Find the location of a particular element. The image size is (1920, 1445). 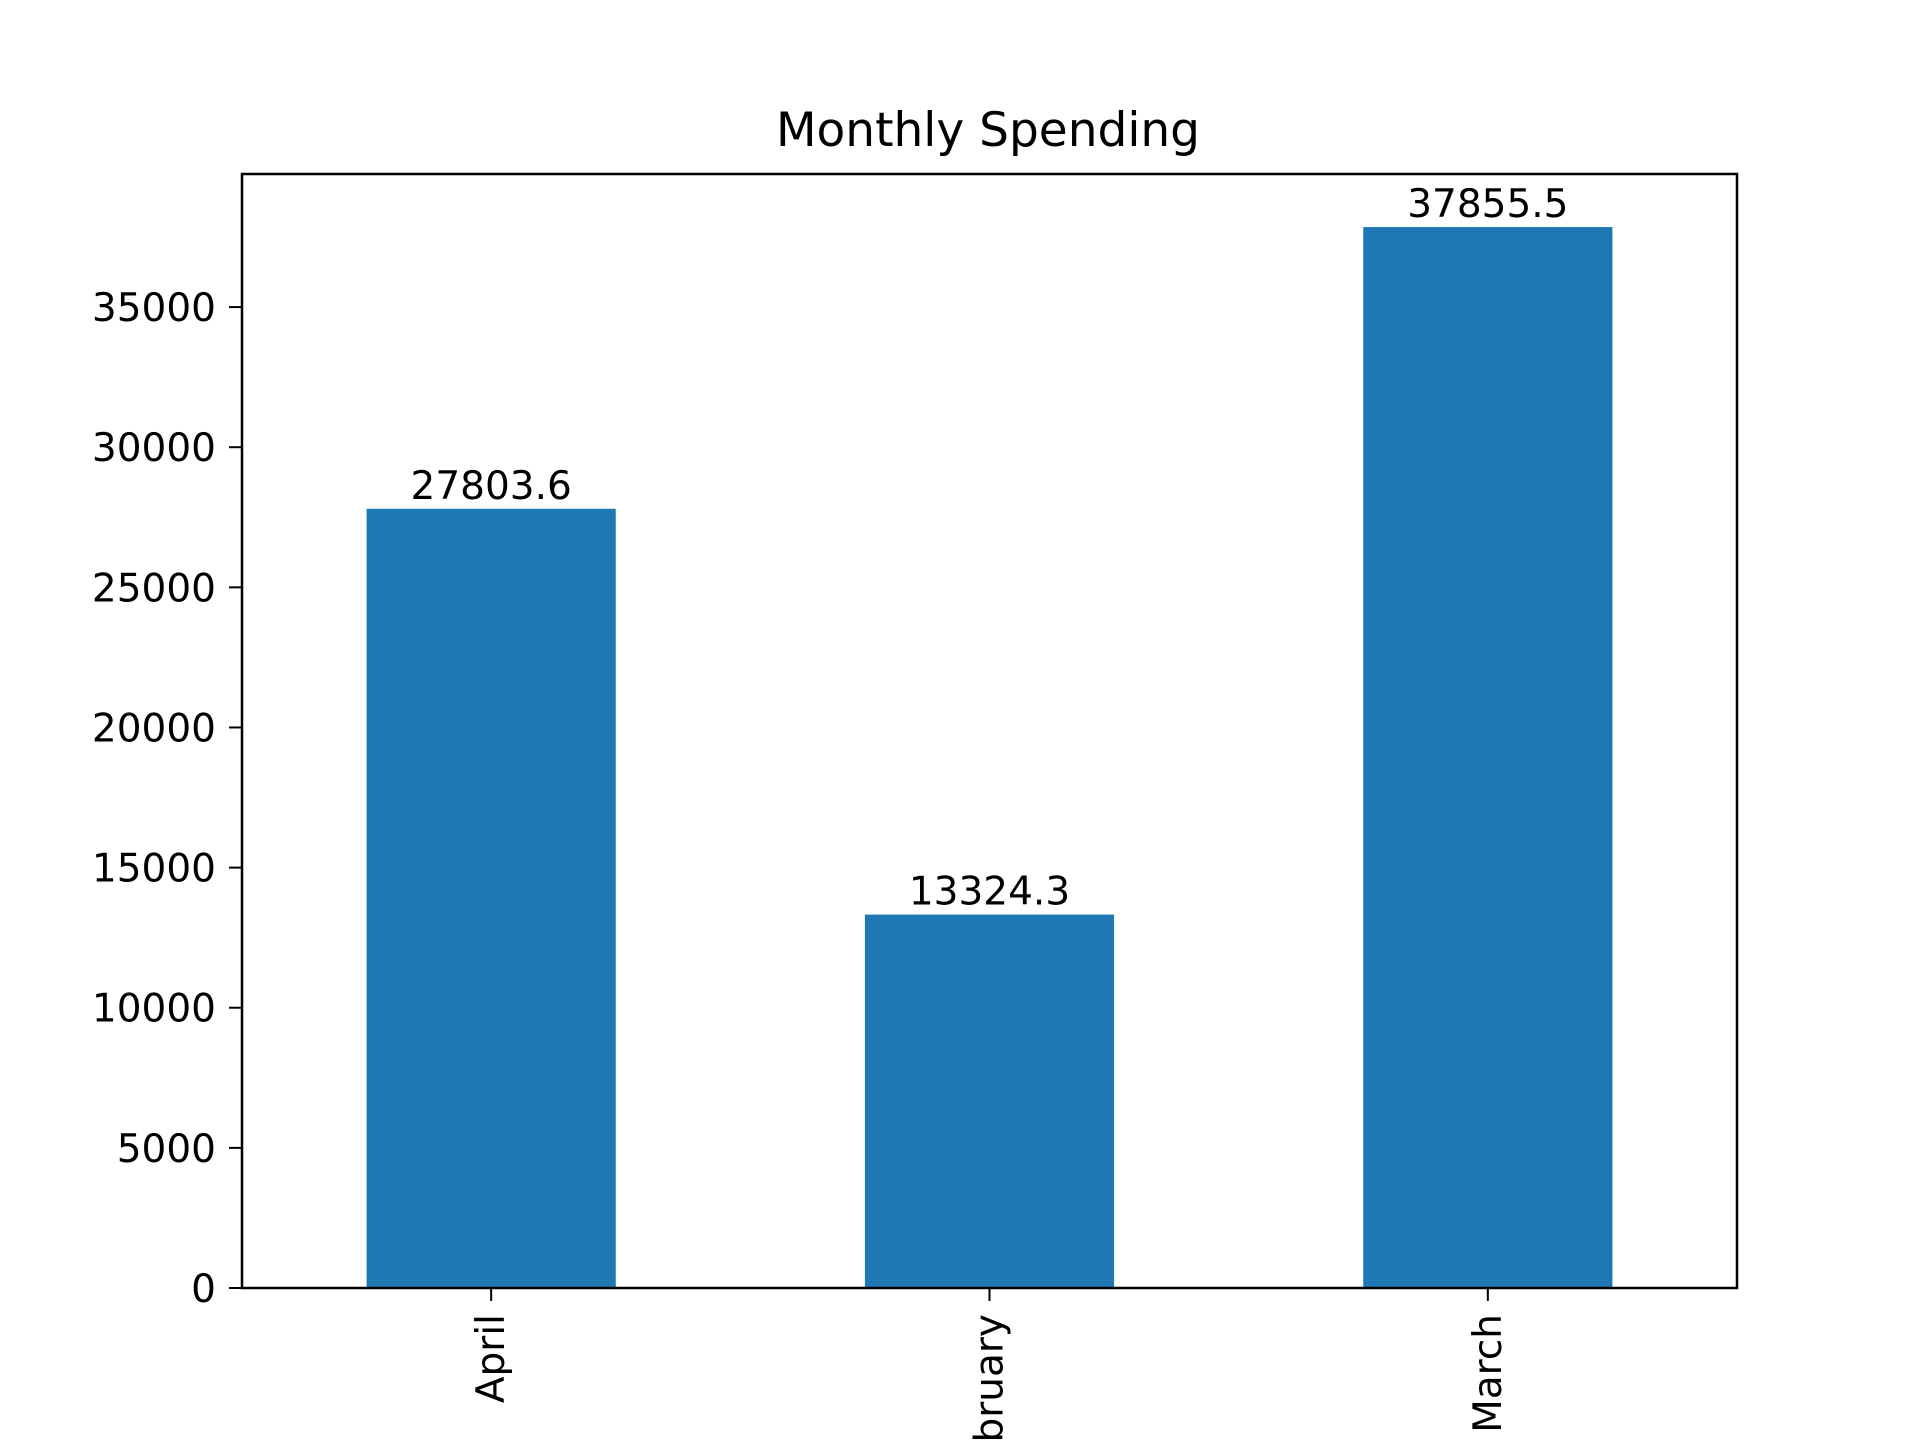

x-tick-label-2: March is located at coordinates (1488, 1373).